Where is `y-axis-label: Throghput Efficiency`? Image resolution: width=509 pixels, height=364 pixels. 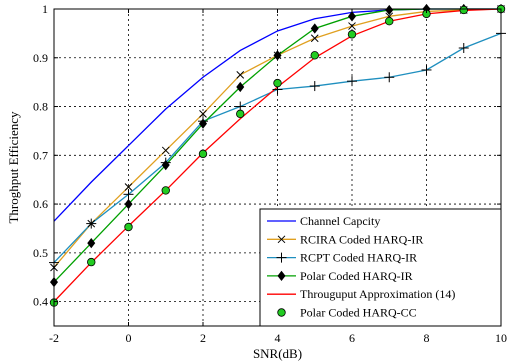 y-axis-label: Throghput Efficiency is located at coordinates (13, 167).